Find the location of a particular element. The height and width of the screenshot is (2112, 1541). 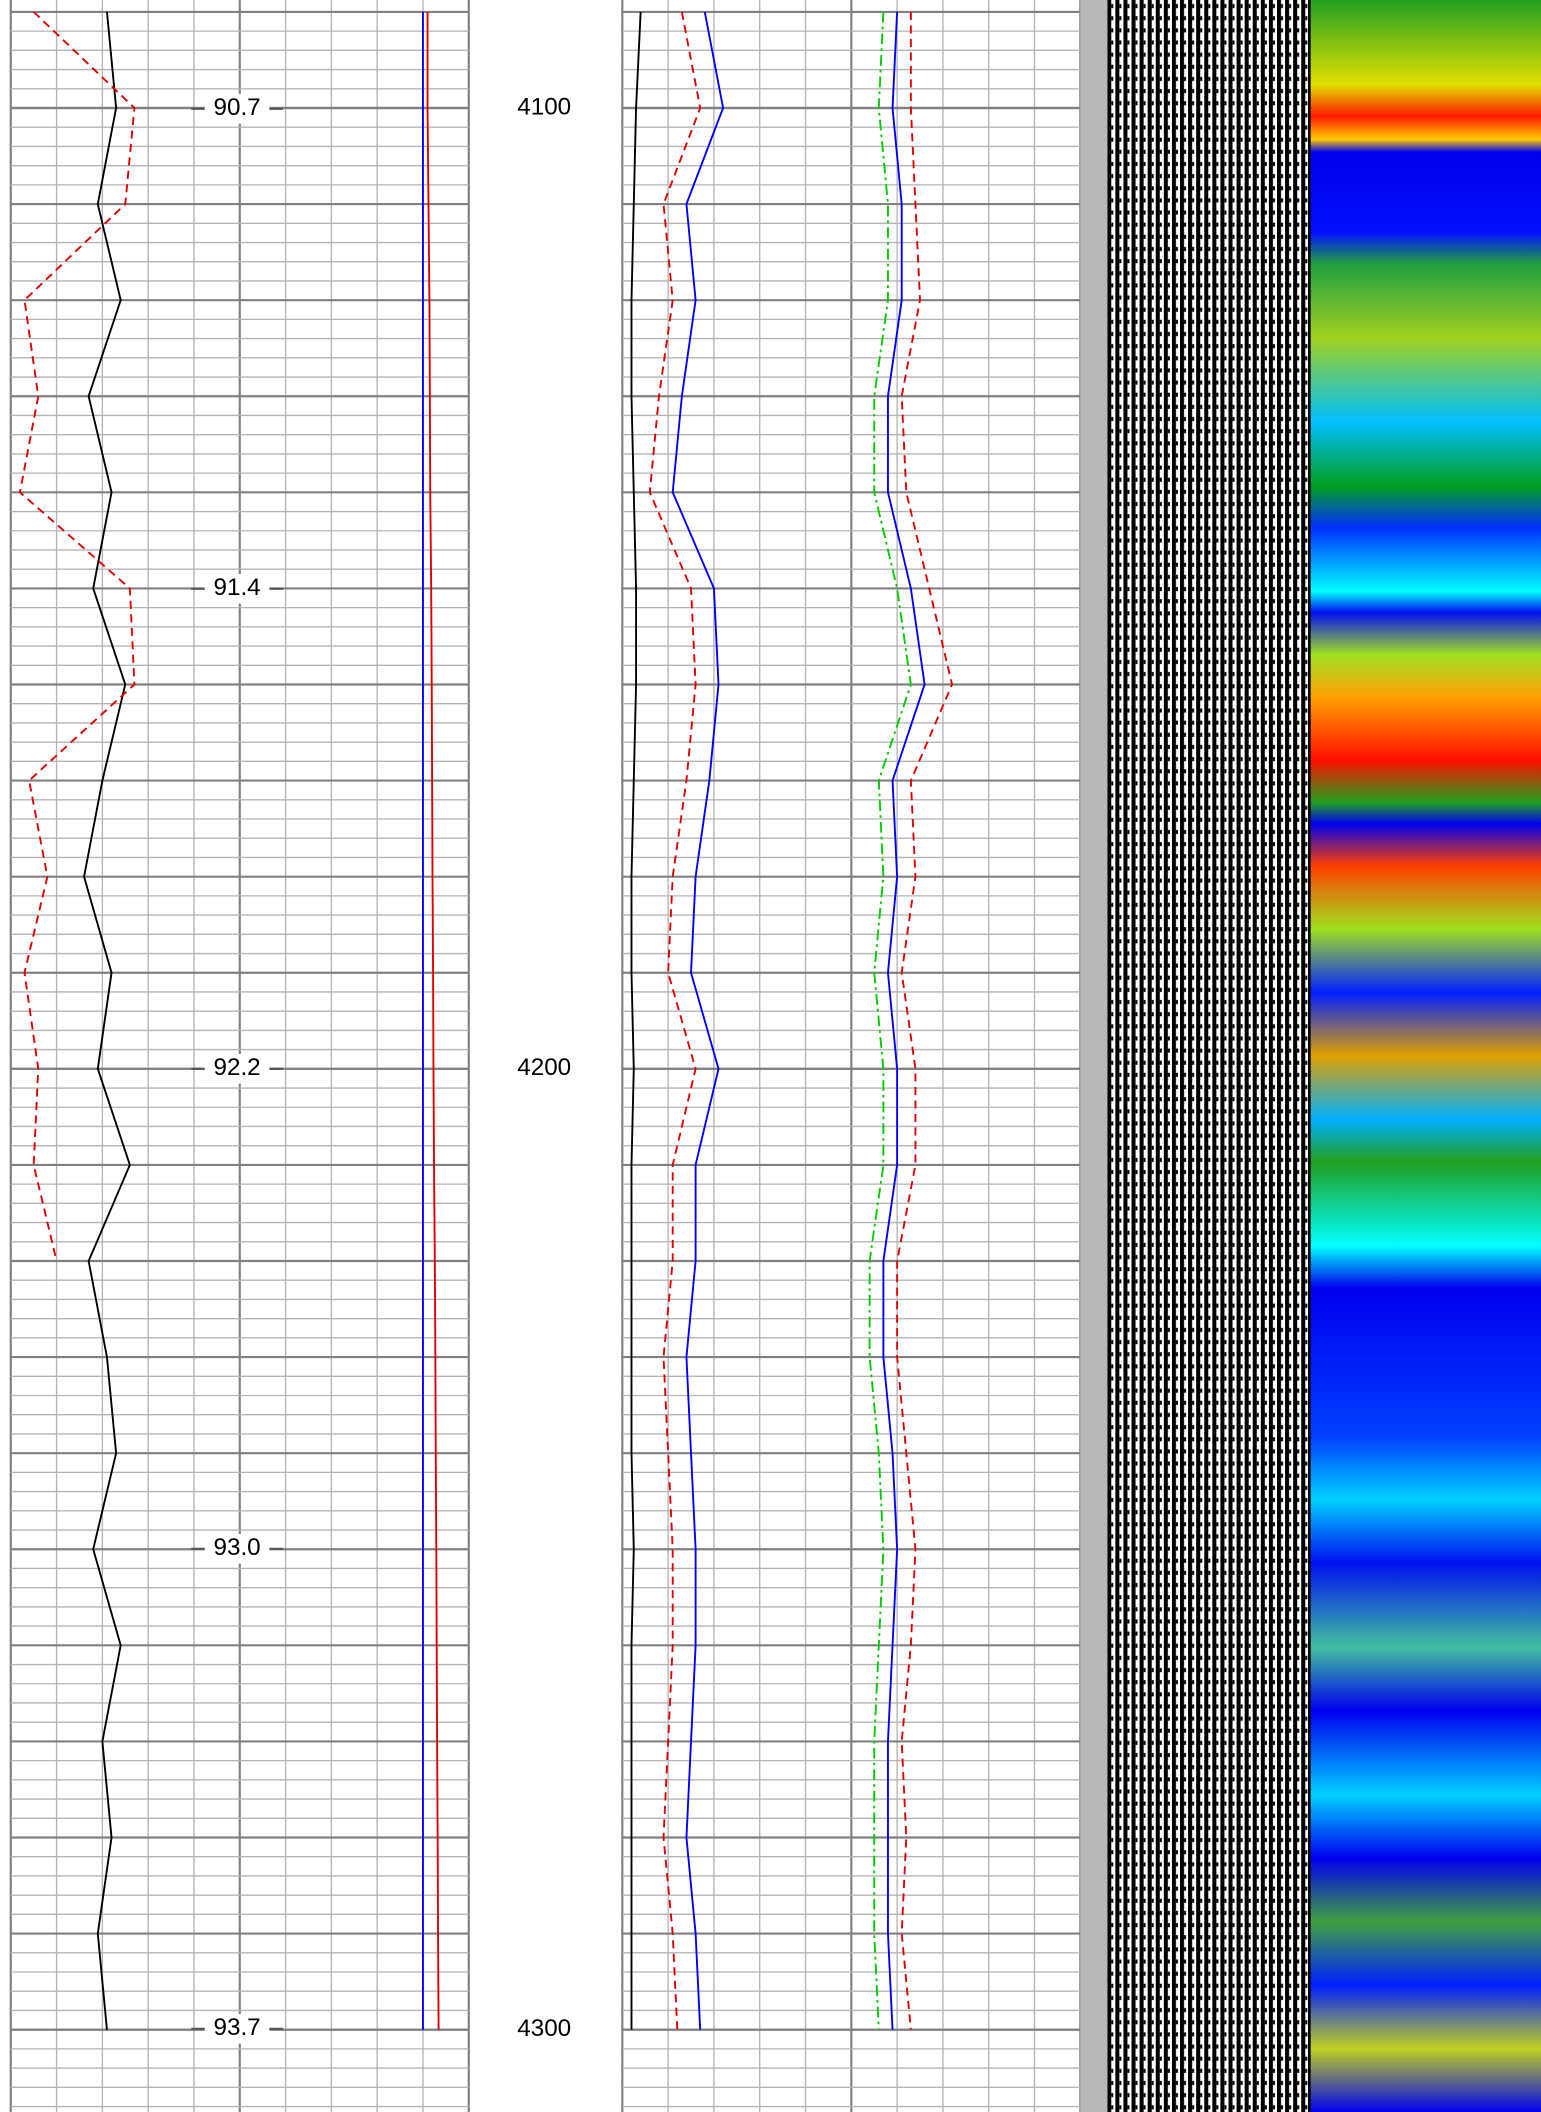

depth-label: 4200 is located at coordinates (544, 1067).